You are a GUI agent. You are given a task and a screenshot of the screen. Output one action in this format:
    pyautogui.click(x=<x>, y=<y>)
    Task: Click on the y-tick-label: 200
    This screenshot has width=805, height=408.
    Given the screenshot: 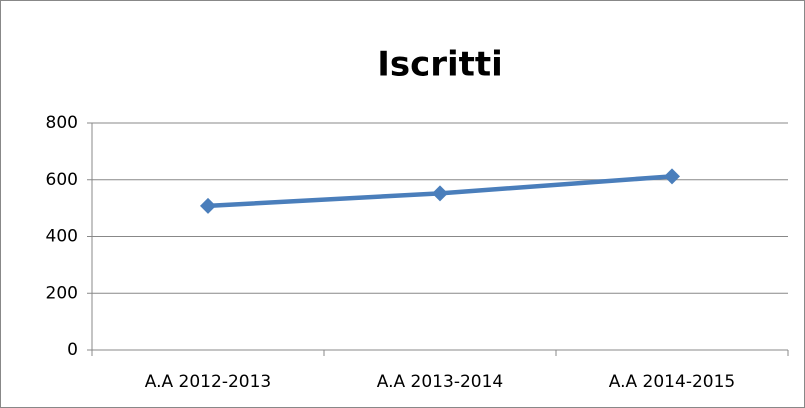 What is the action you would take?
    pyautogui.click(x=62, y=293)
    